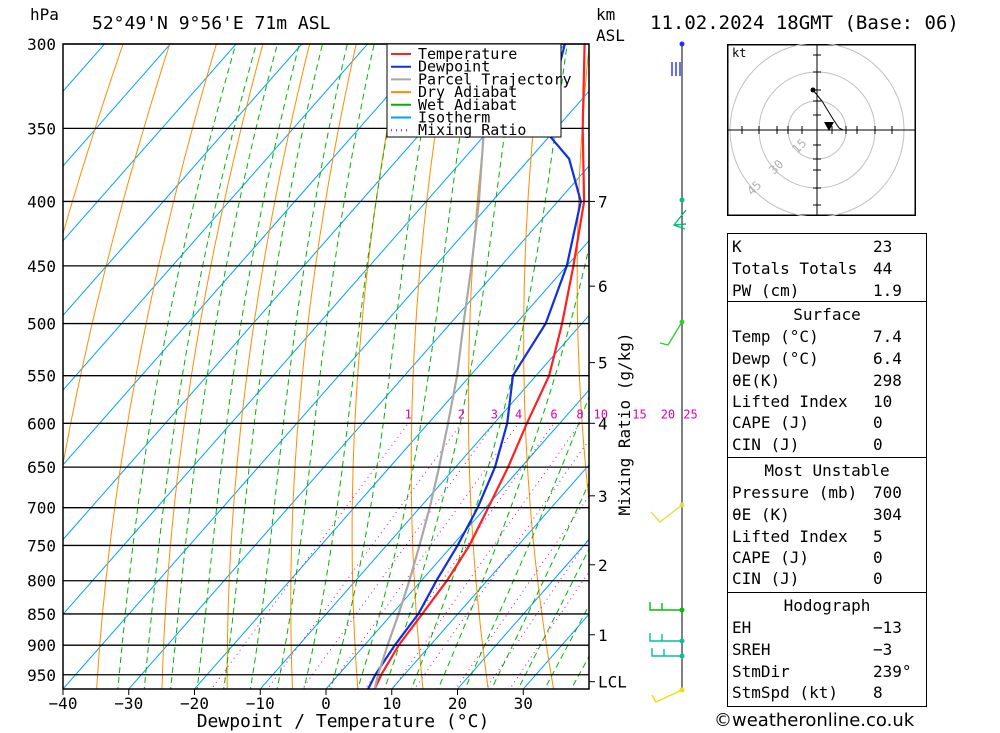 The width and height of the screenshot is (1000, 733). What do you see at coordinates (467, 54) in the screenshot?
I see `legend-label: Temperature` at bounding box center [467, 54].